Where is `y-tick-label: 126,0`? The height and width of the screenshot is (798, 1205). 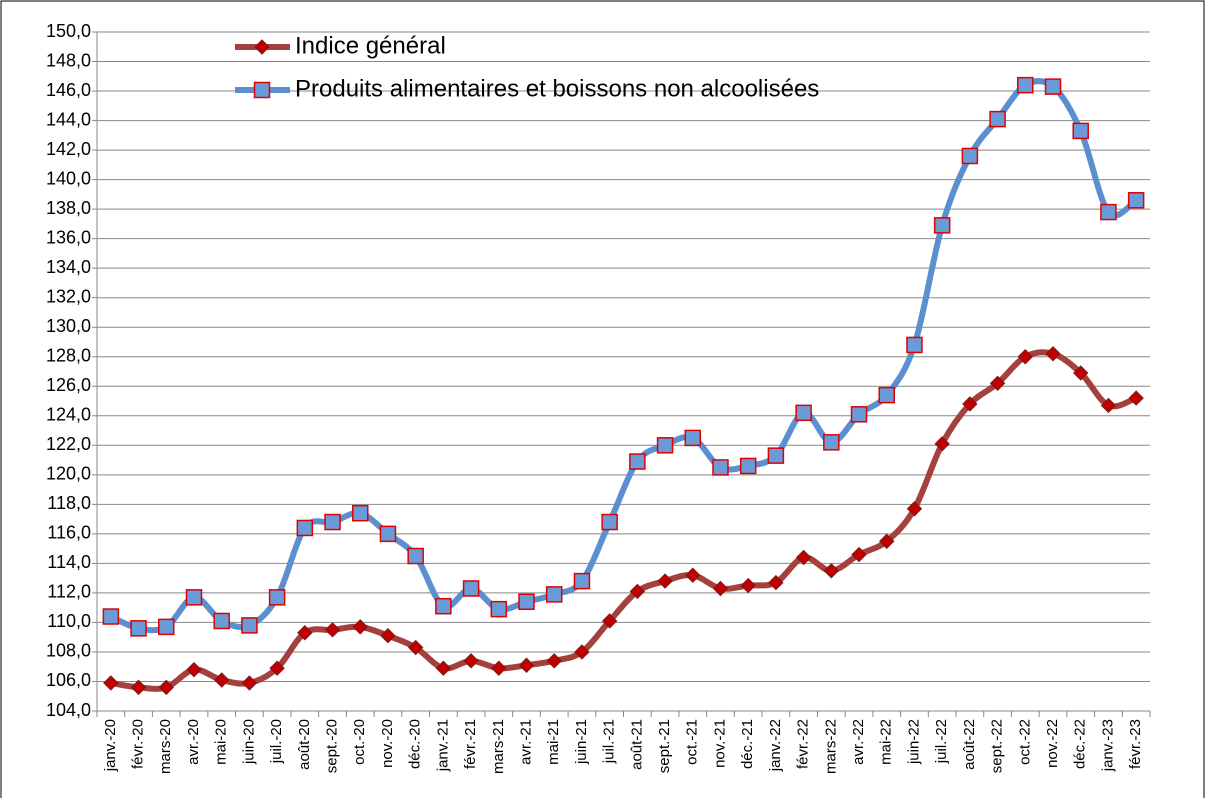 y-tick-label: 126,0 is located at coordinates (68, 385).